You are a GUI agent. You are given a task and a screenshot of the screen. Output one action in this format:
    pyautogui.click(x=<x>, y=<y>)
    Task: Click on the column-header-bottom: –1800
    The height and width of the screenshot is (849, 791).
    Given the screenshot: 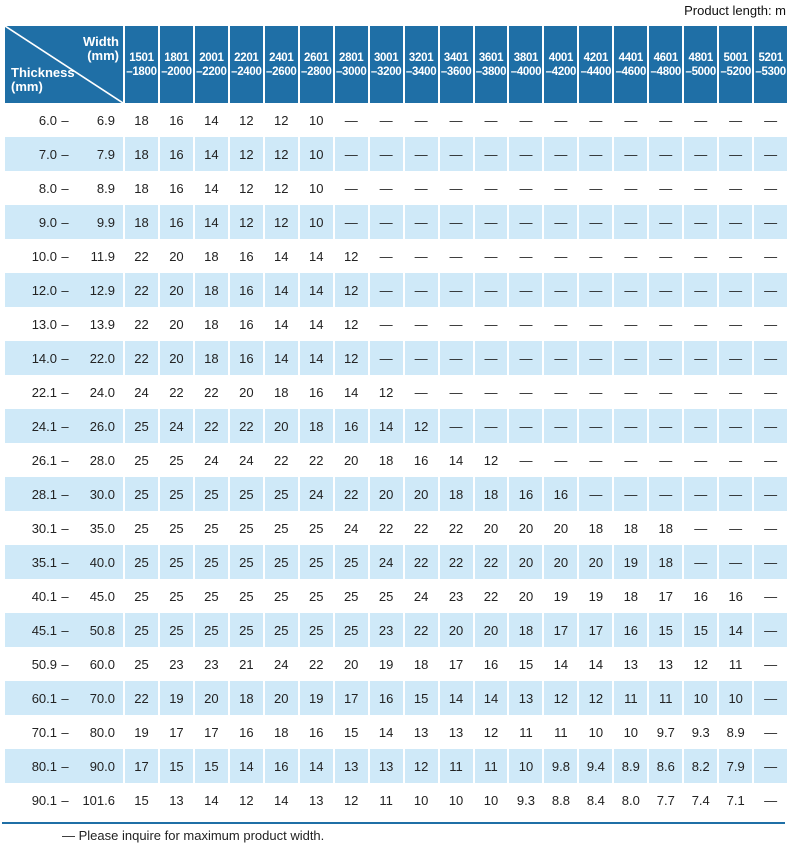 What is the action you would take?
    pyautogui.click(x=141, y=71)
    